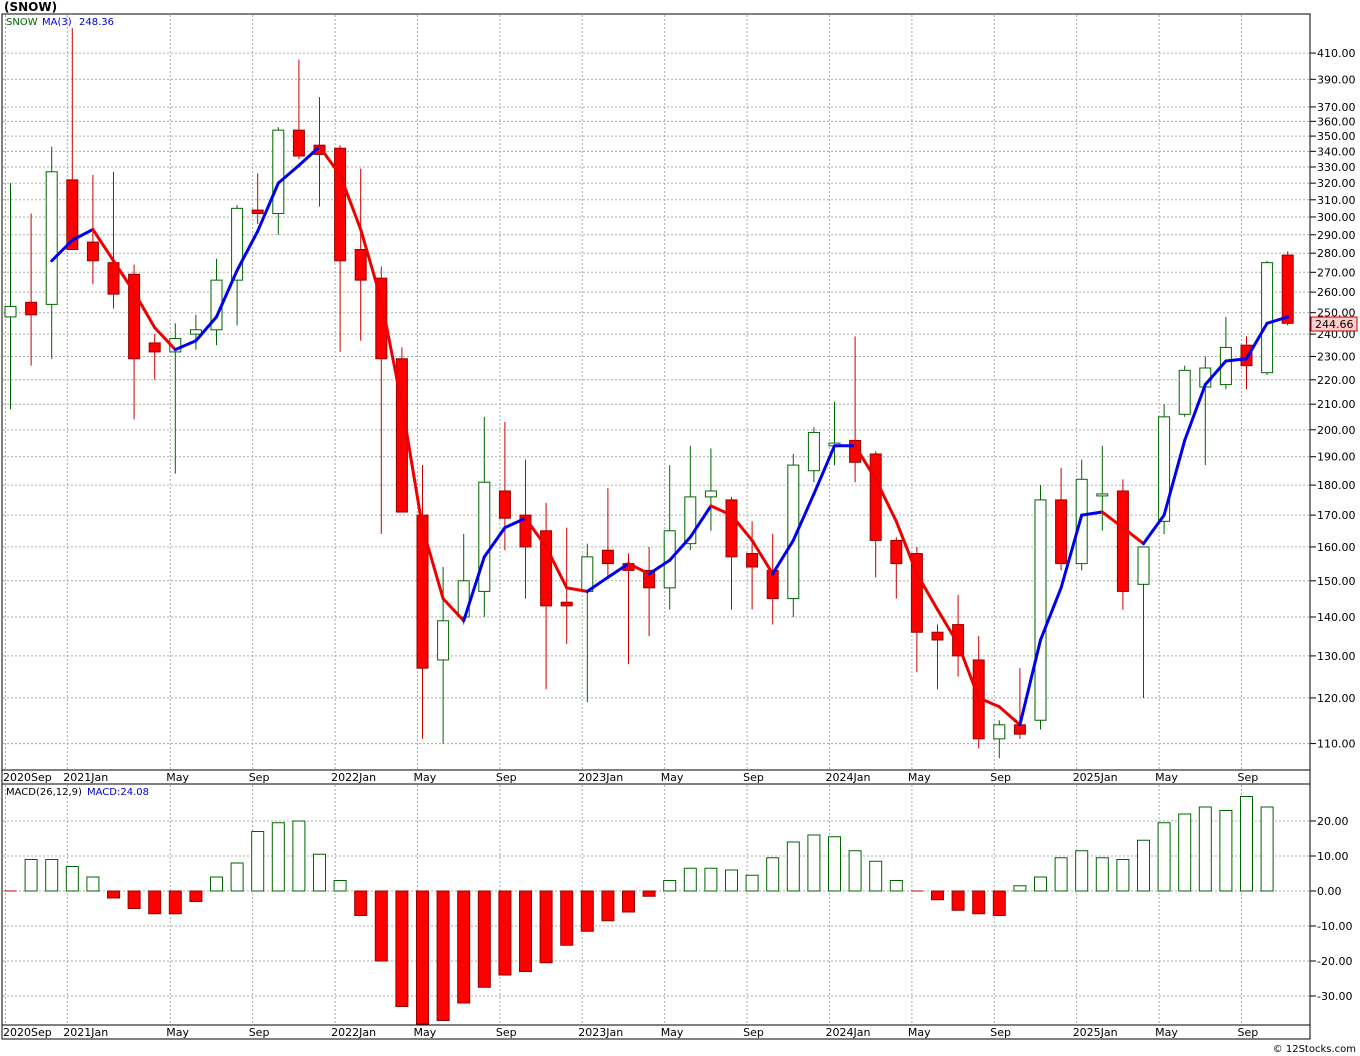 The image size is (1360, 1056). What do you see at coordinates (1336, 380) in the screenshot?
I see `price-y-tick-label: 220.00` at bounding box center [1336, 380].